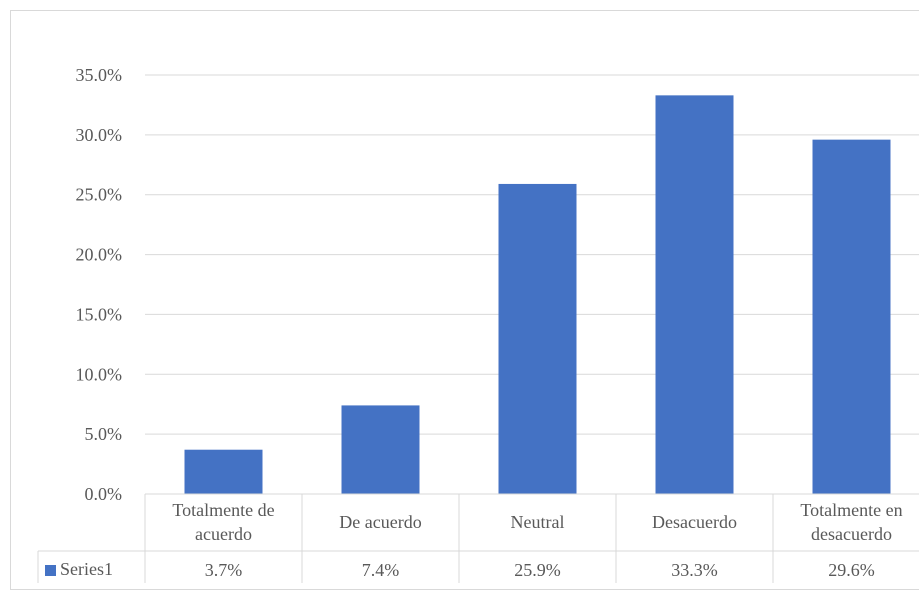  Describe the element at coordinates (537, 570) in the screenshot. I see `data-value-label: 25.9%` at that location.